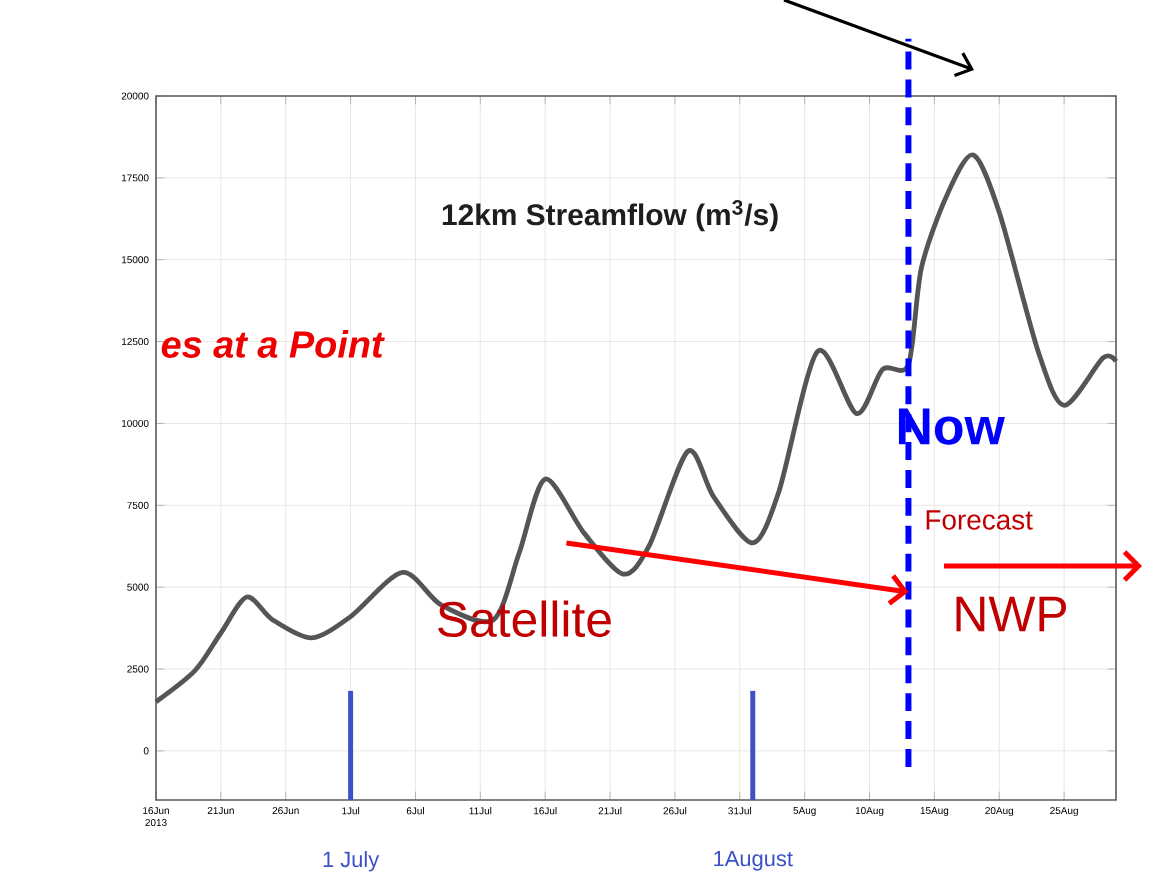 The width and height of the screenshot is (1154, 896). I want to click on annotation: NWP, so click(1011, 614).